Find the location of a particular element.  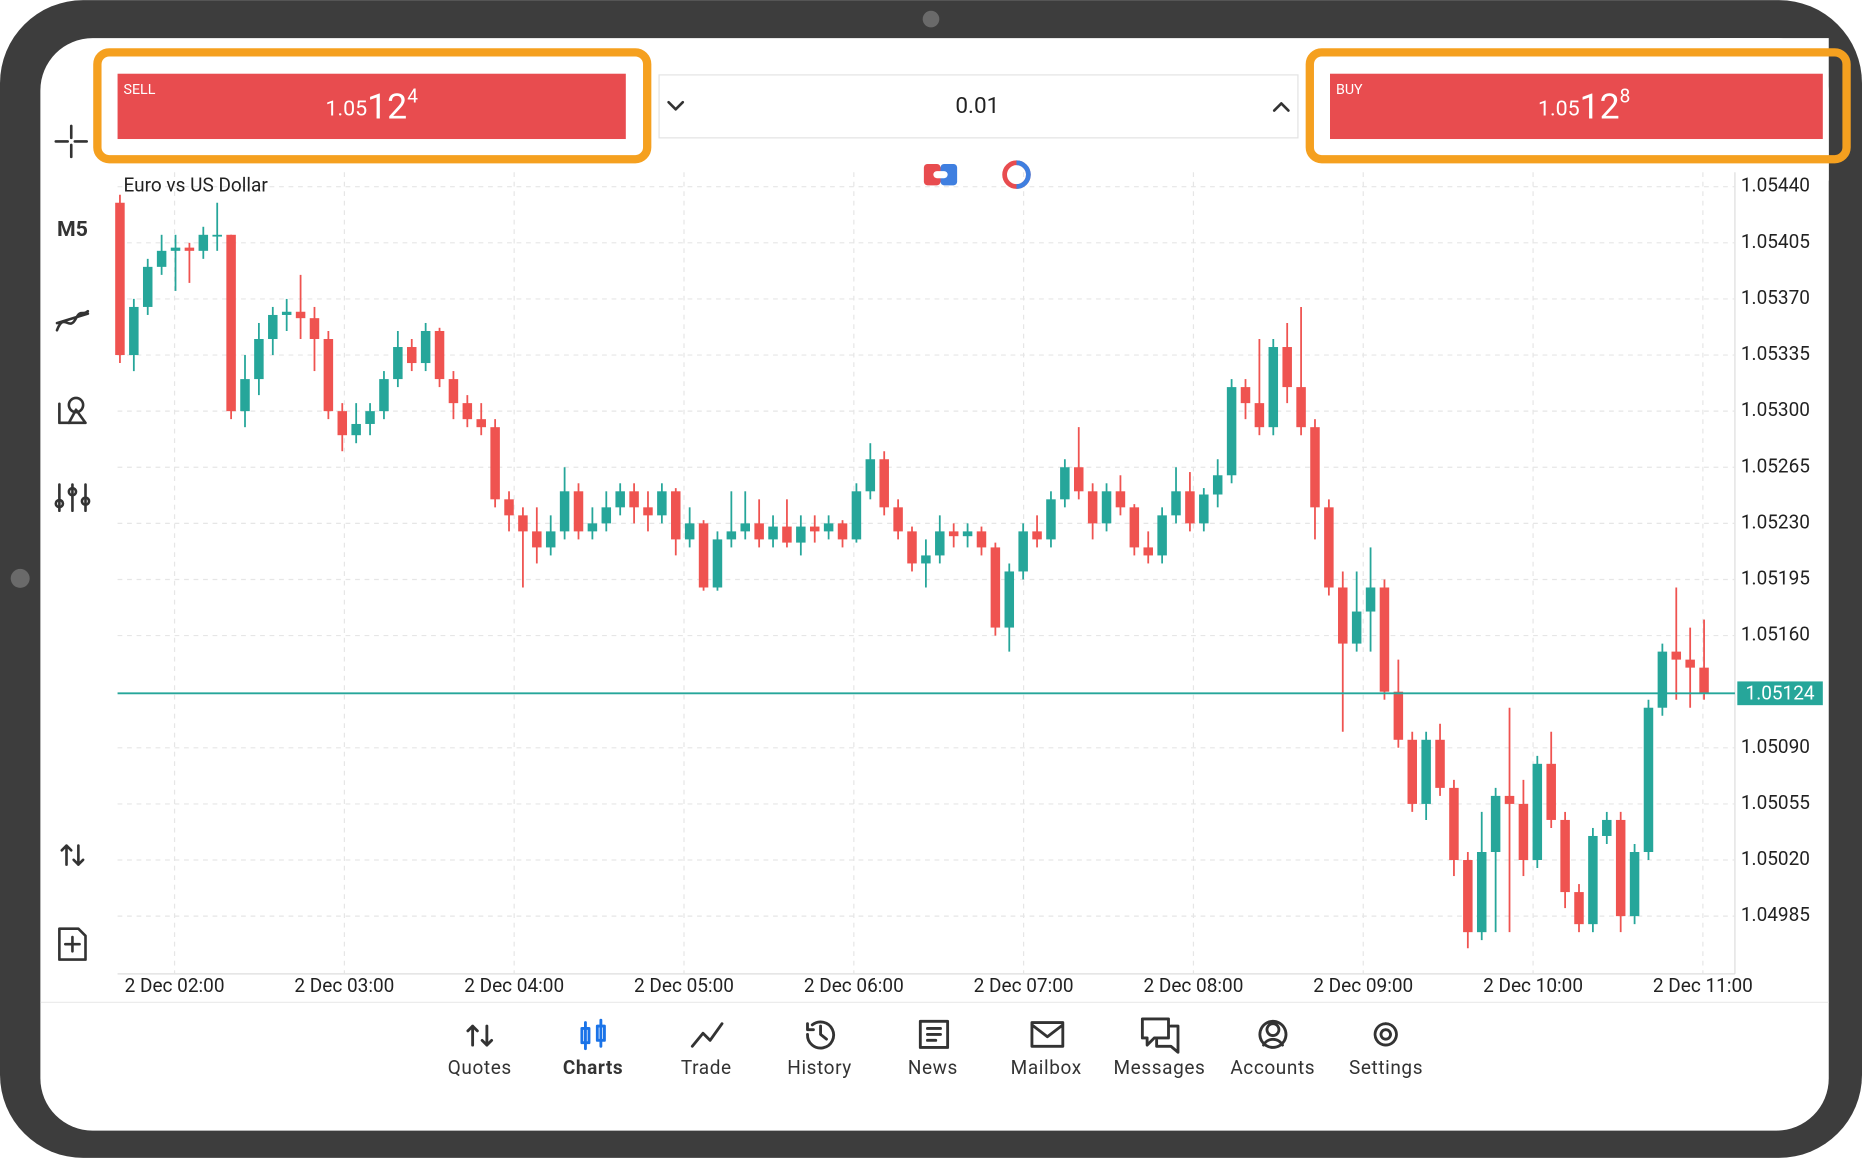

nav-label: Messages is located at coordinates (1160, 1067).